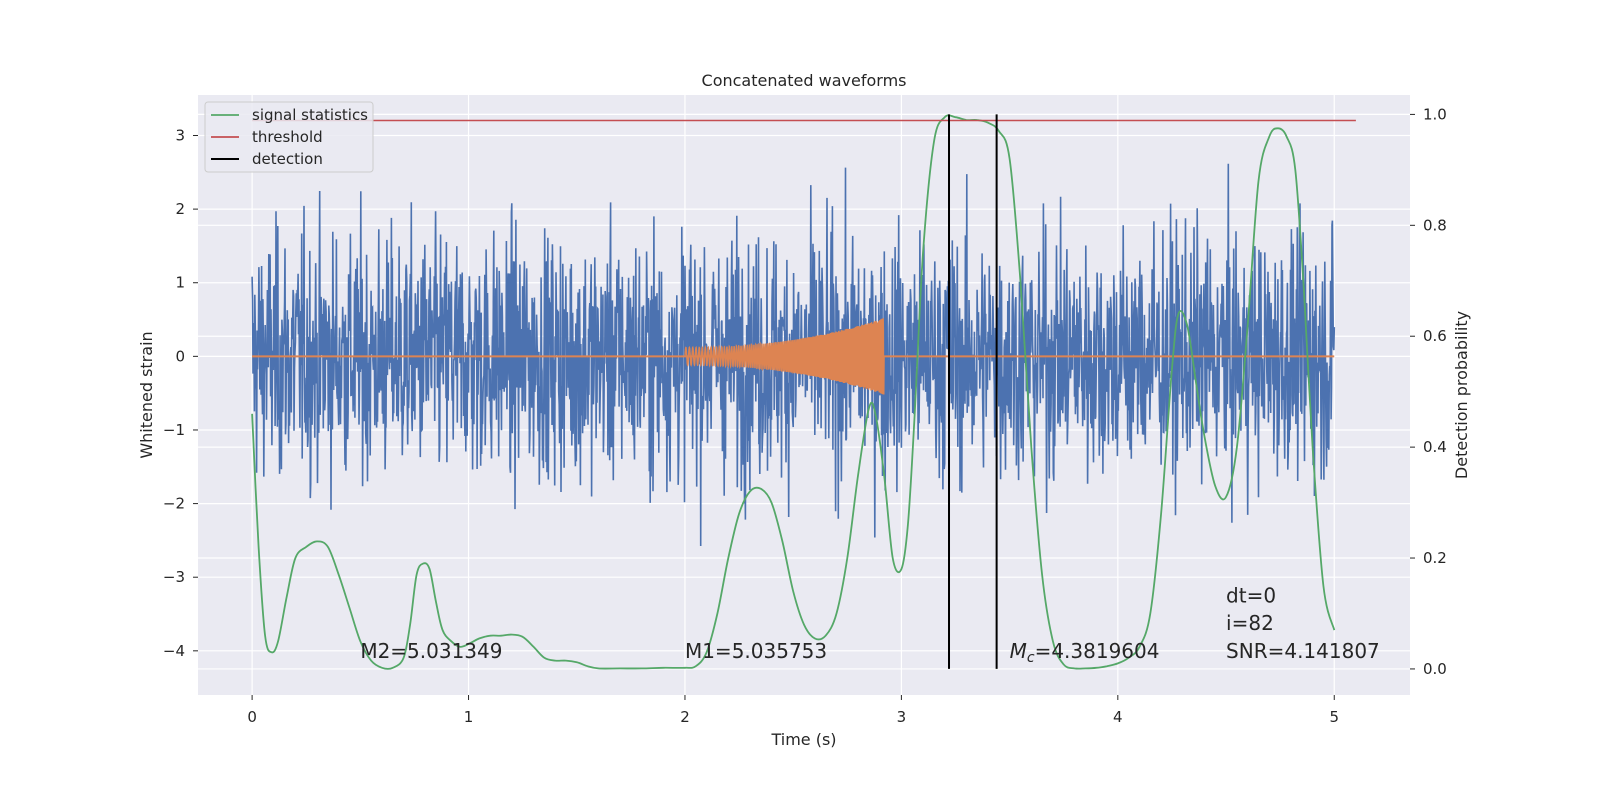 The image size is (1600, 800). I want to click on y2-tick-label: 0.2, so click(1435, 558).